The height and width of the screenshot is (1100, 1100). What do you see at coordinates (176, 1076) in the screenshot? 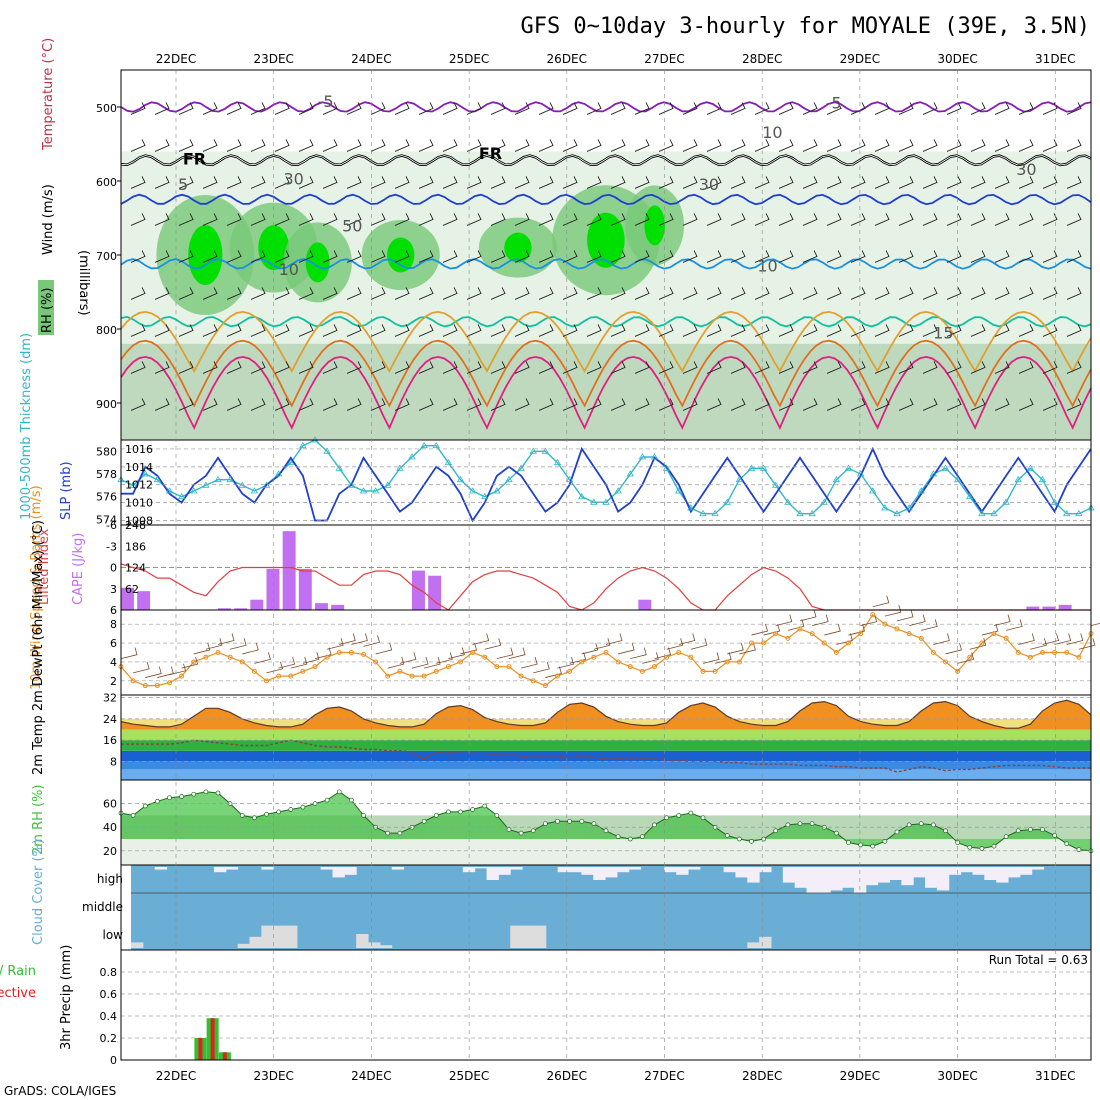
I see `date-label-bottom: 22DEC` at bounding box center [176, 1076].